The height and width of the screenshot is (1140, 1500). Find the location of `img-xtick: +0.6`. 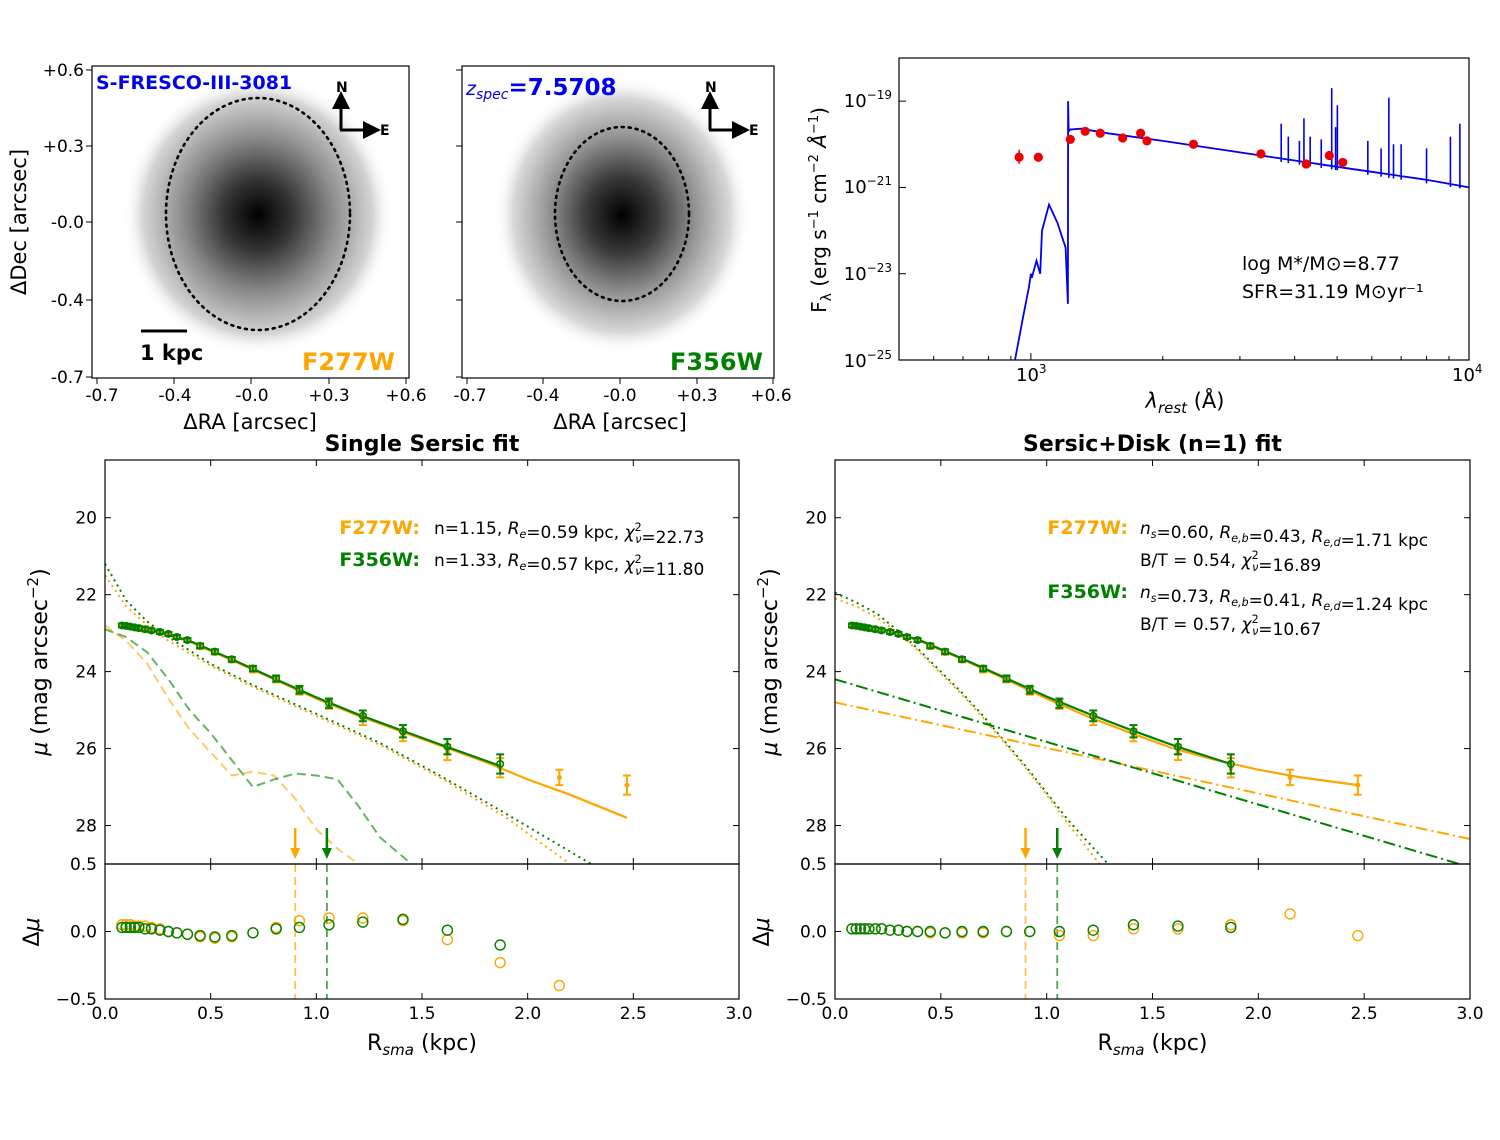

img-xtick: +0.6 is located at coordinates (770, 396).